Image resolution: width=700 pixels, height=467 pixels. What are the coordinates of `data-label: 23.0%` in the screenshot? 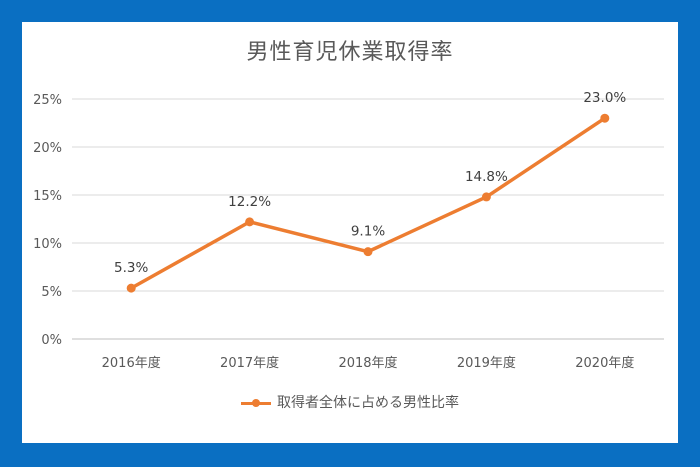 It's located at (604, 98).